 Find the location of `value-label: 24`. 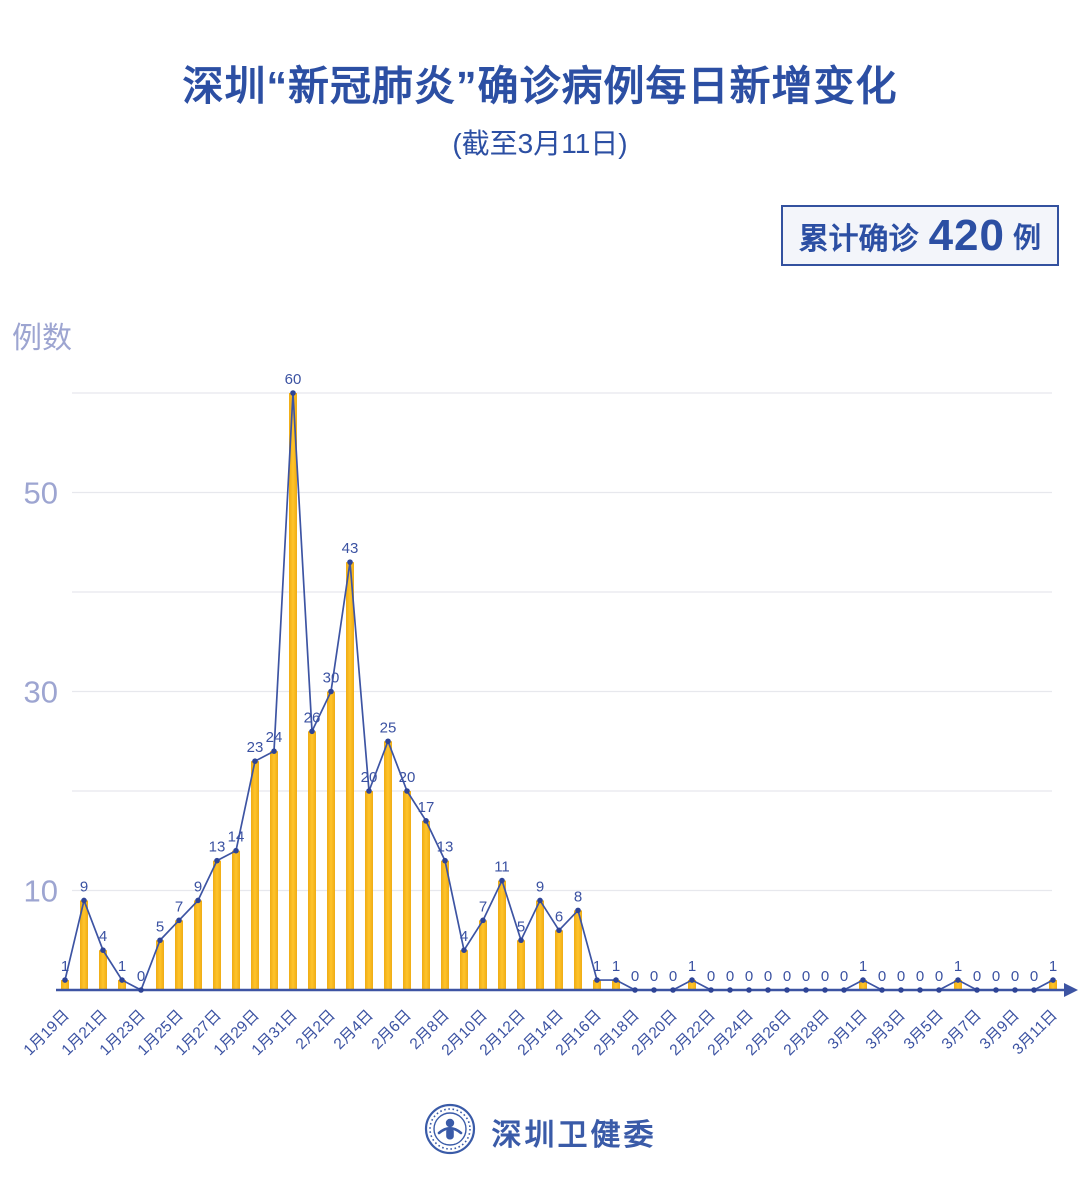

value-label: 24 is located at coordinates (274, 737).